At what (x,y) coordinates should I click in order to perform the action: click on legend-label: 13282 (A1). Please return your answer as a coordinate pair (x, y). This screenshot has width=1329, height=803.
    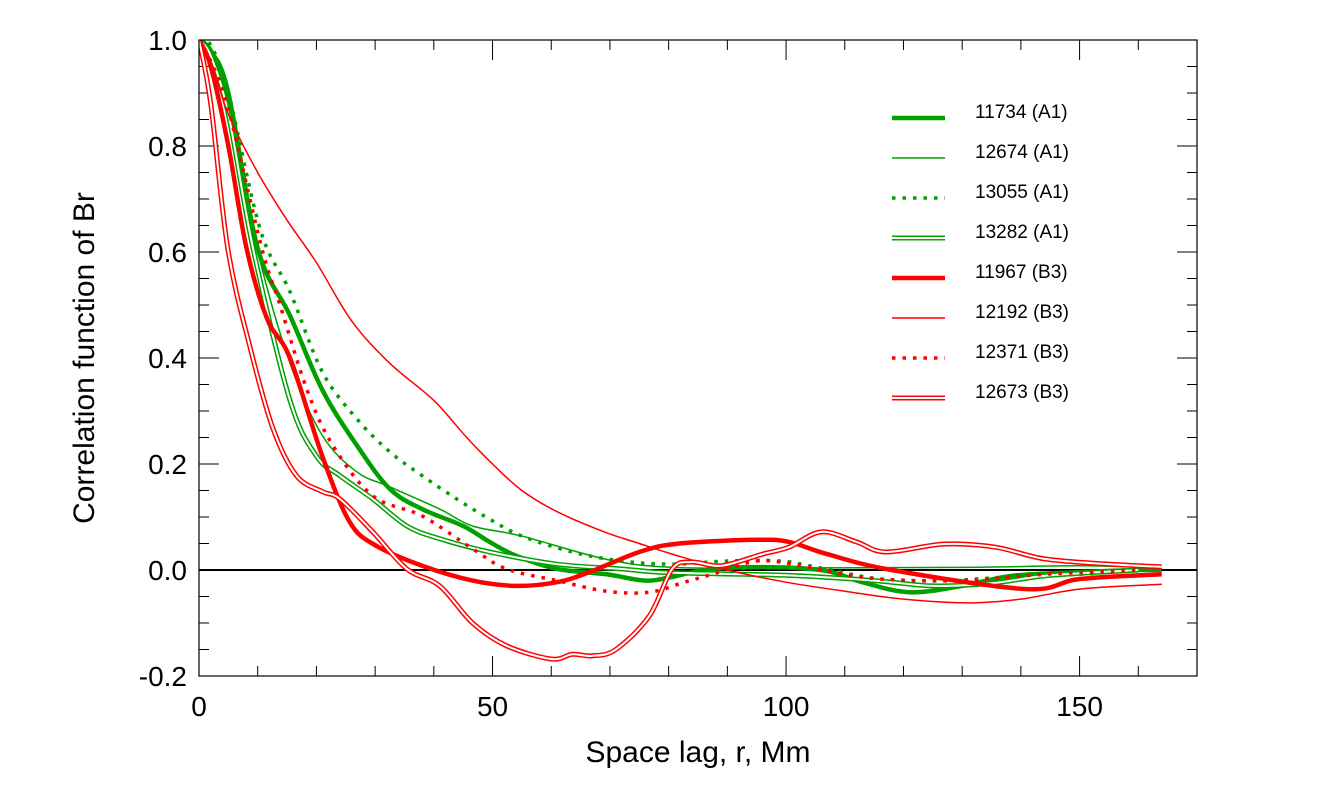
    Looking at the image, I should click on (1022, 232).